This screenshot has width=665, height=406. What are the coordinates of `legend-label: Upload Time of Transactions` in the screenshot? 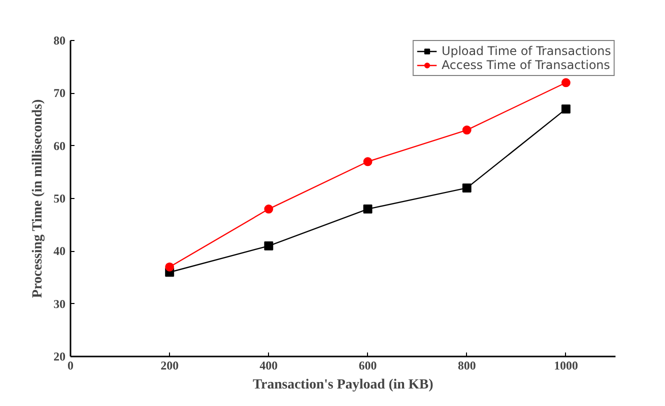 It's located at (526, 51).